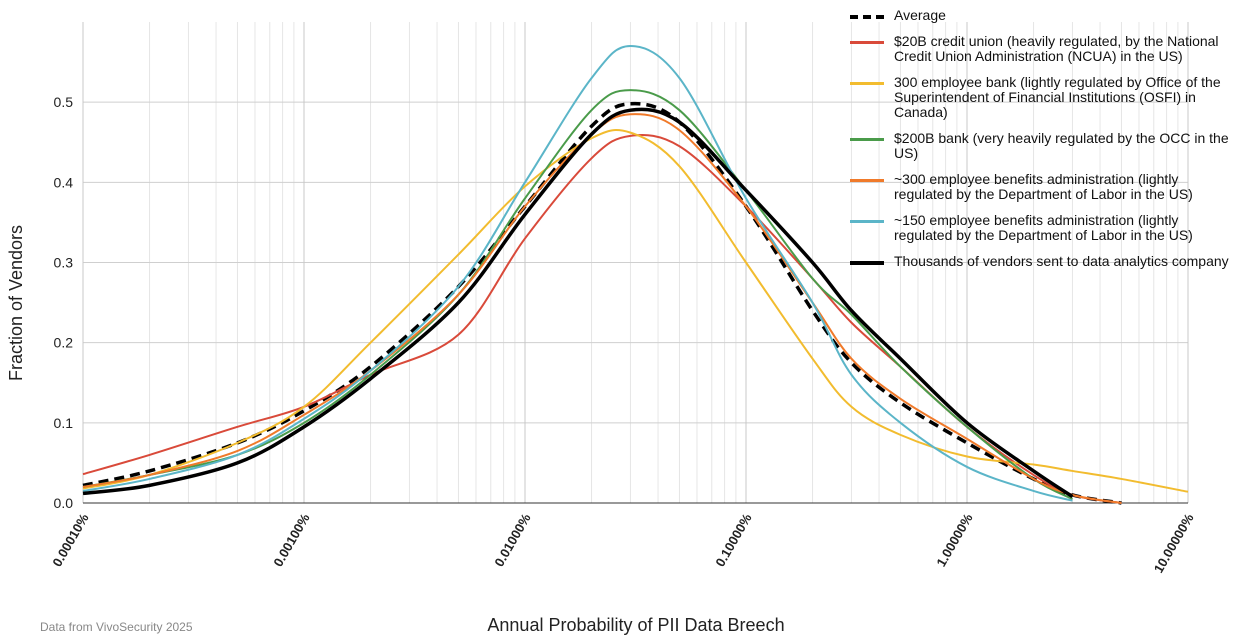 The image size is (1234, 635). What do you see at coordinates (64, 102) in the screenshot?
I see `y-tick-label: 0.5` at bounding box center [64, 102].